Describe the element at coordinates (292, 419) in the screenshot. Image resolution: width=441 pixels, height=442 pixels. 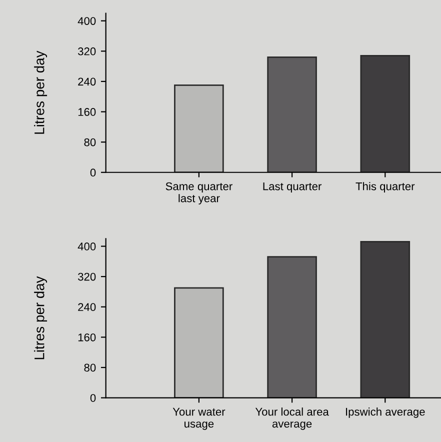
I see `x-tick-label: Your local area average` at that location.